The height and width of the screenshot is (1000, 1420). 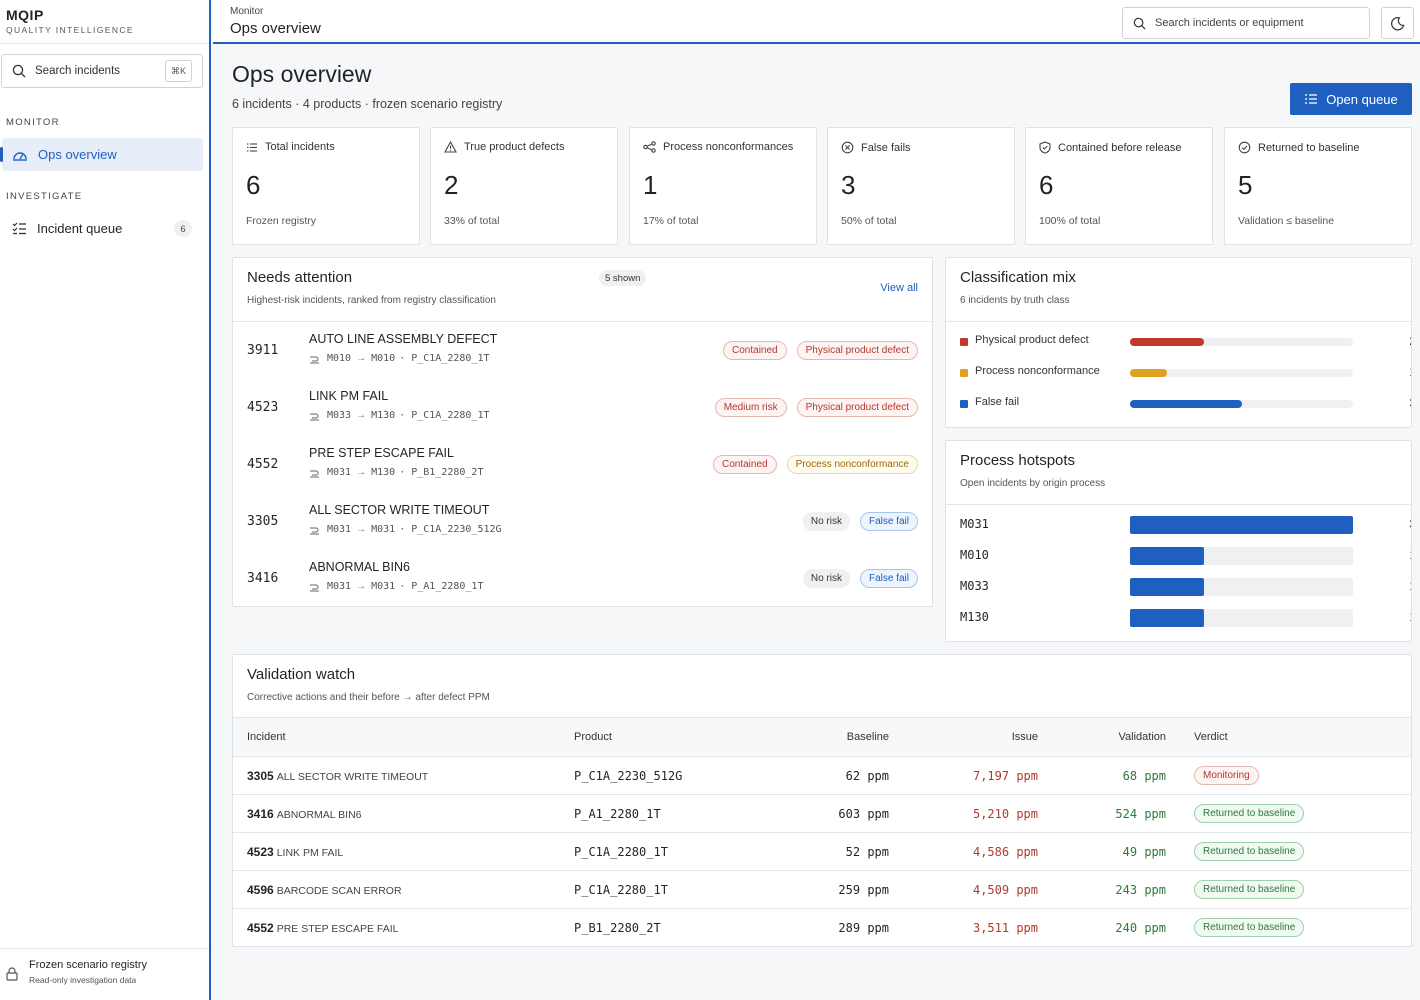 What do you see at coordinates (674, 775) in the screenshot?
I see `cell-product: P_C1A_2230_512G` at bounding box center [674, 775].